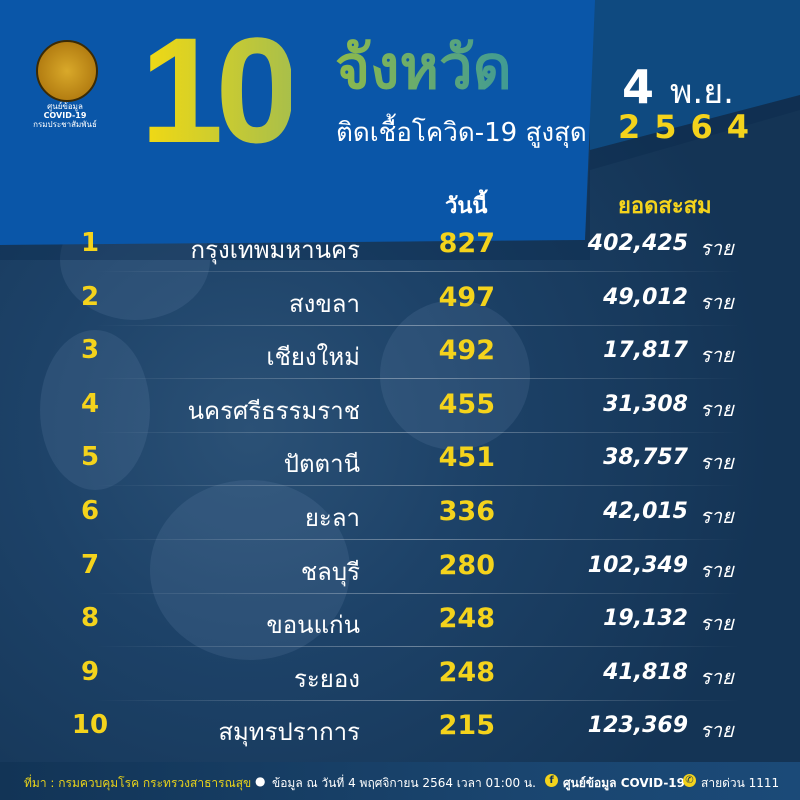 The height and width of the screenshot is (800, 800). I want to click on today-cases: 492, so click(466, 351).